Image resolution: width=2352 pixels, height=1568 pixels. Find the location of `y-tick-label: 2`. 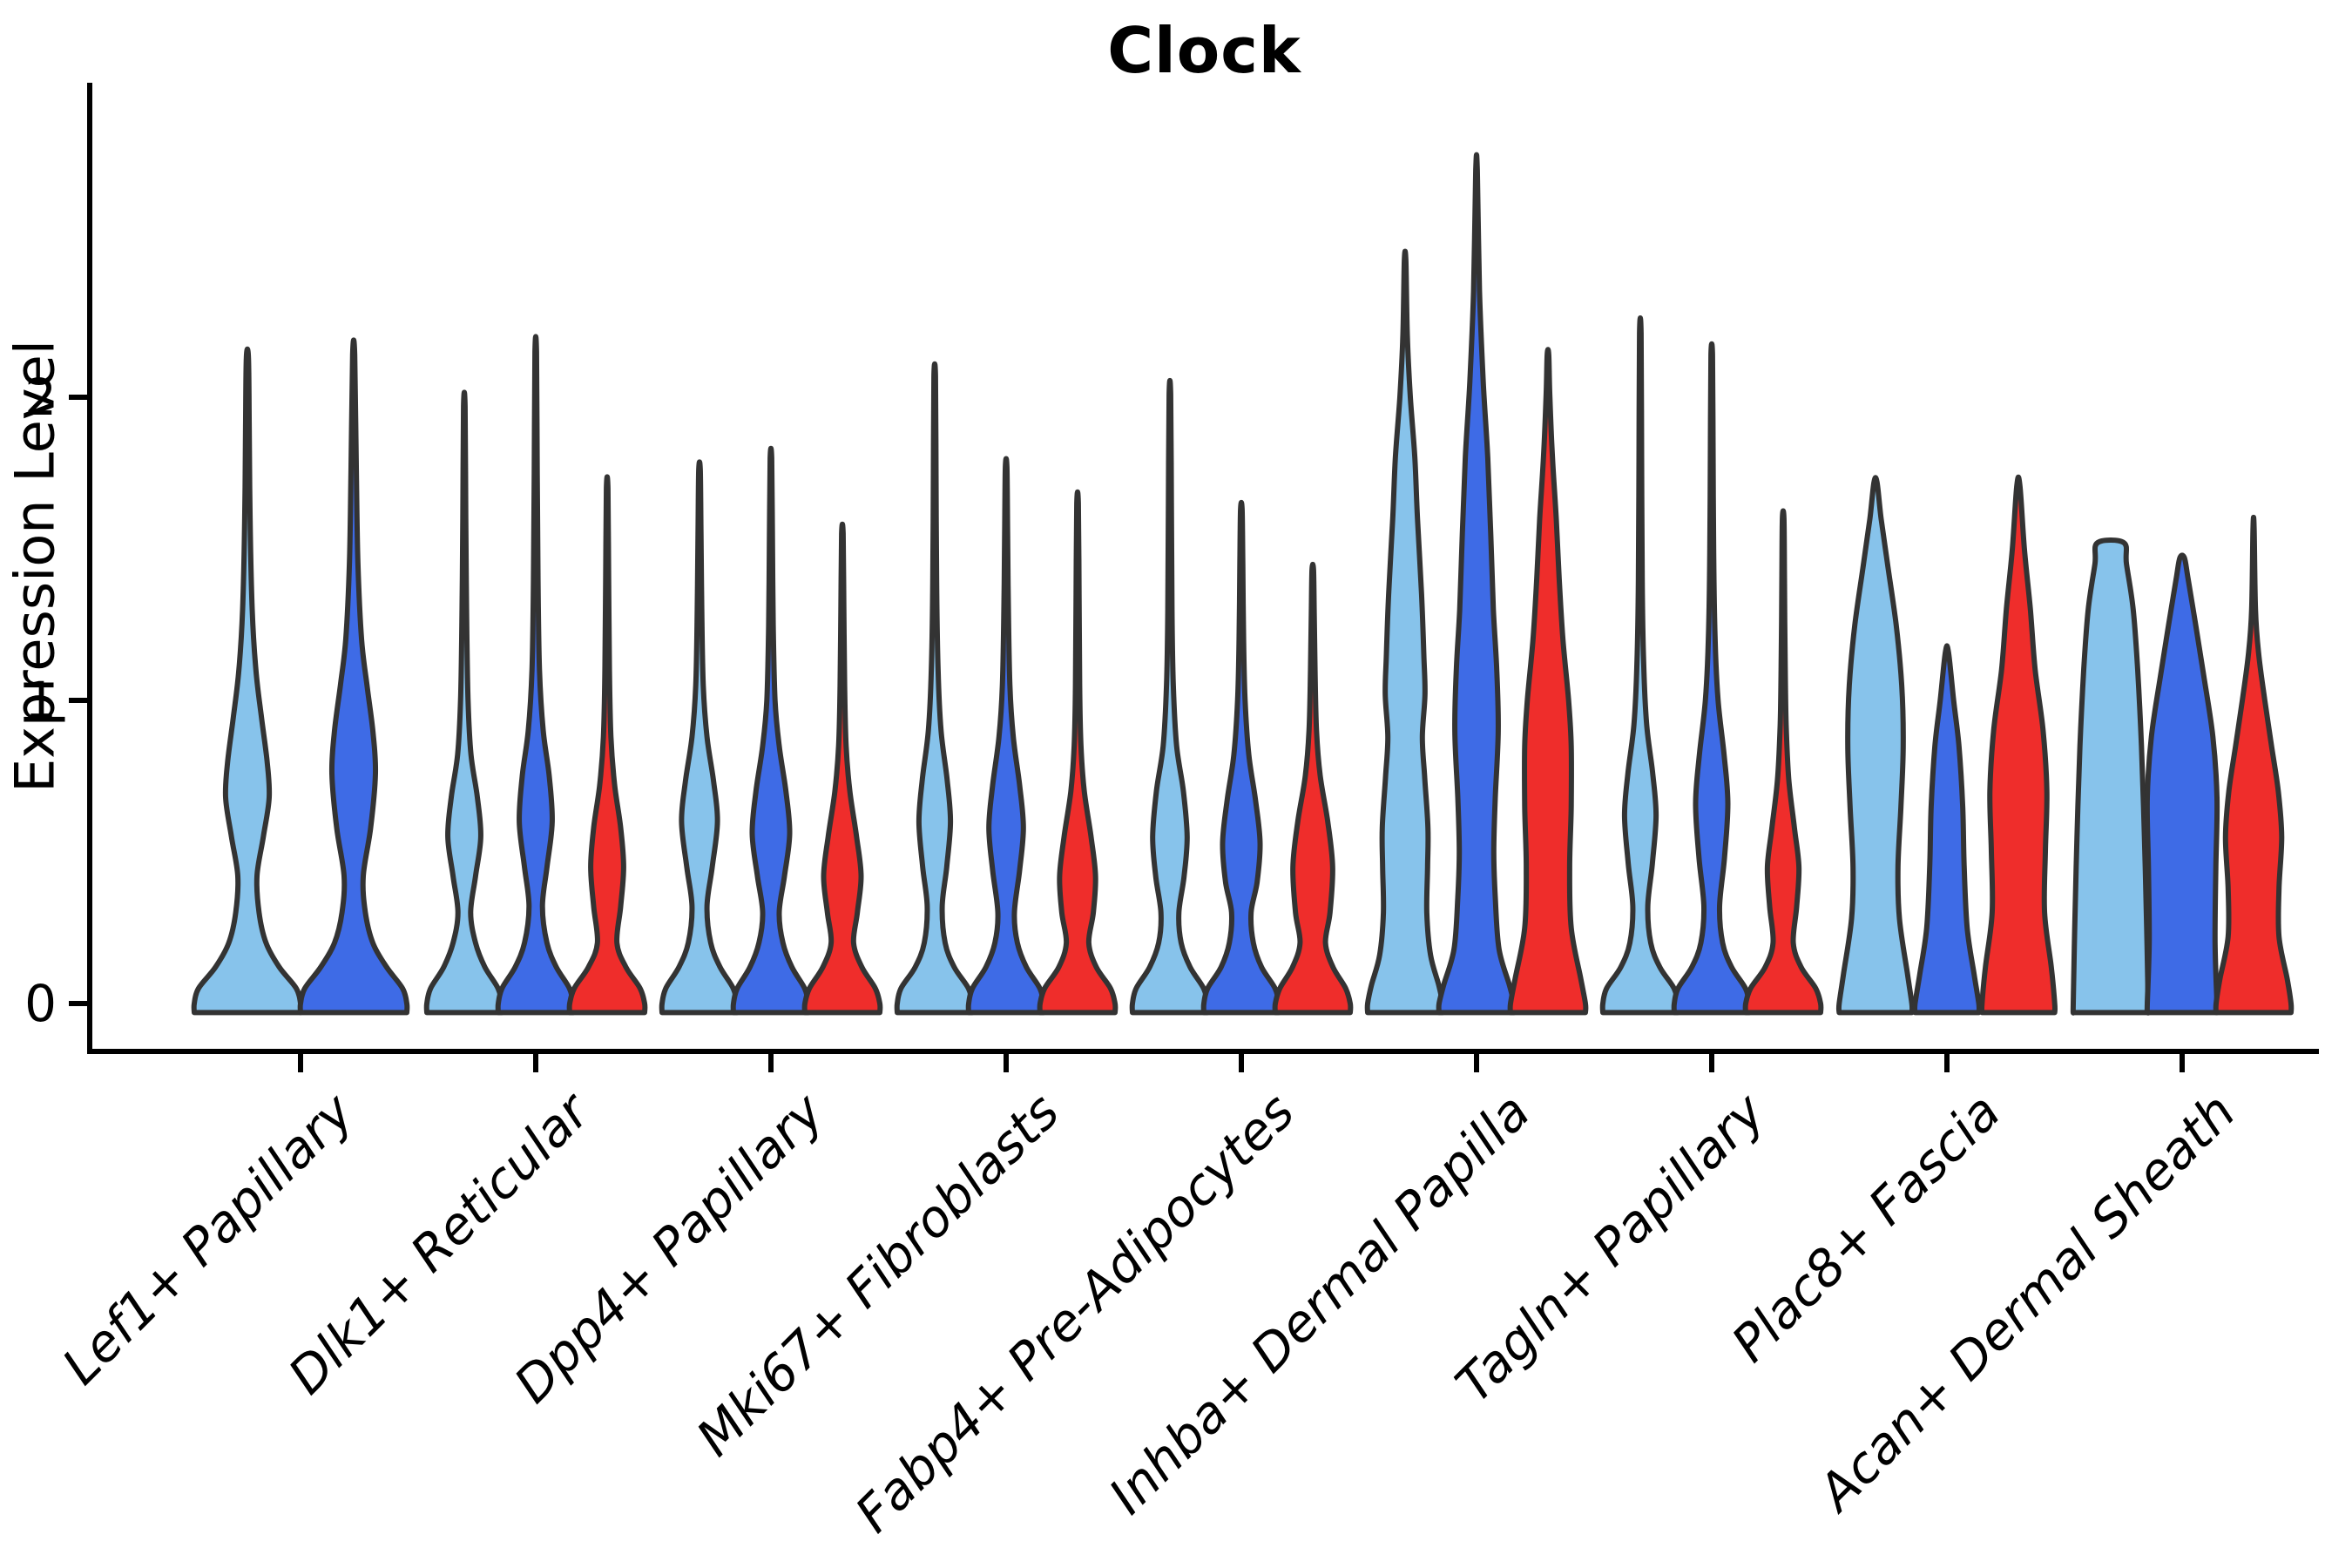

y-tick-label: 2 is located at coordinates (40, 398).